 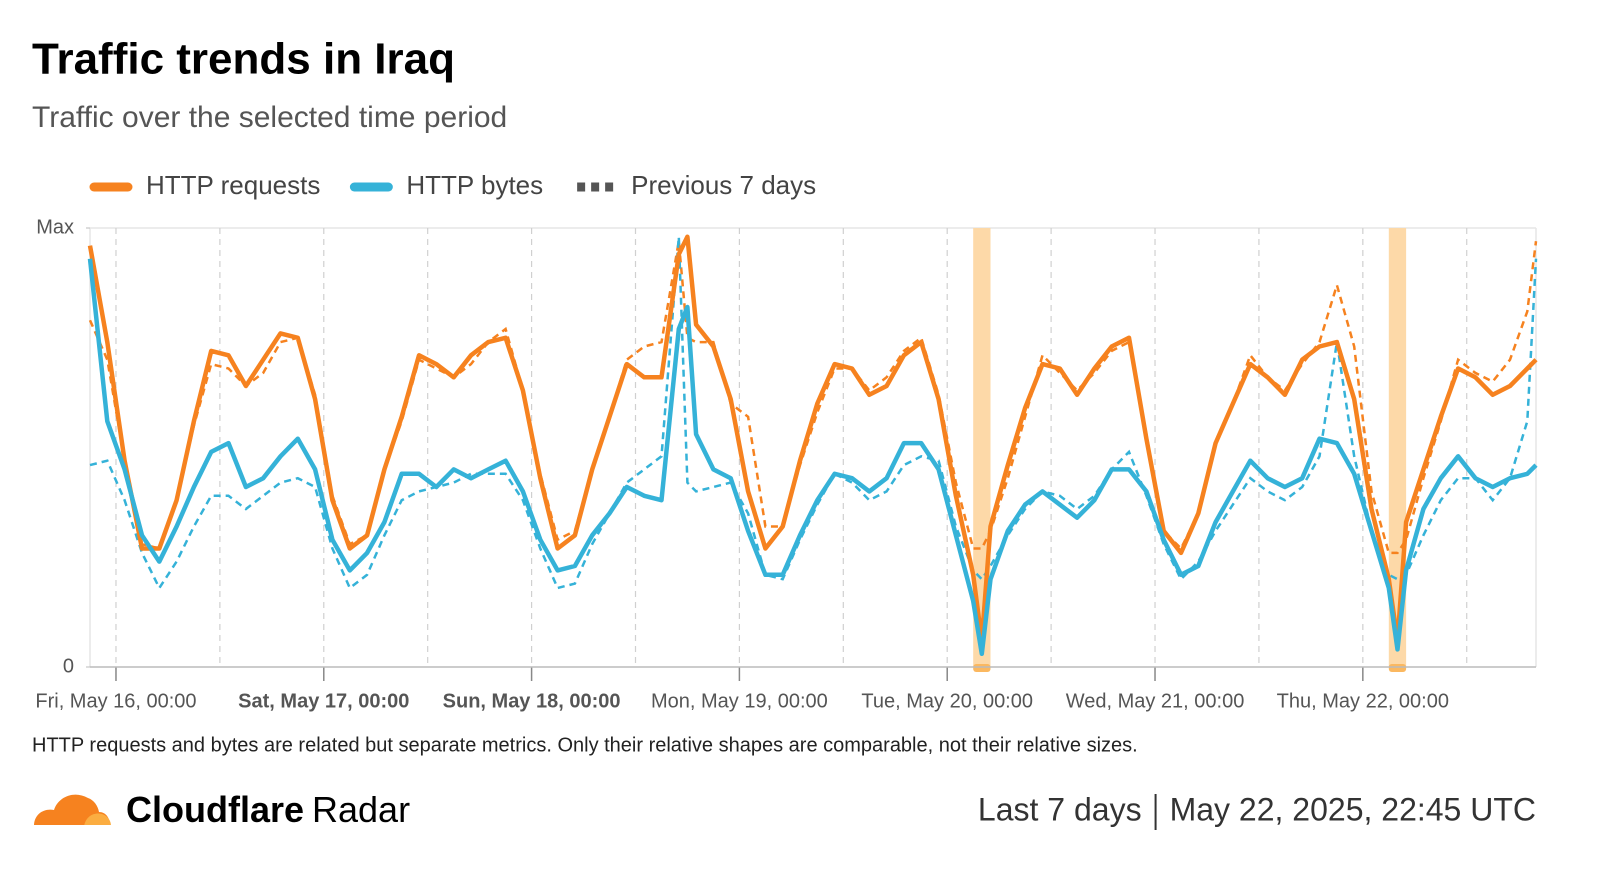 I want to click on brand-name: Cloudflare Radar, so click(x=268, y=809).